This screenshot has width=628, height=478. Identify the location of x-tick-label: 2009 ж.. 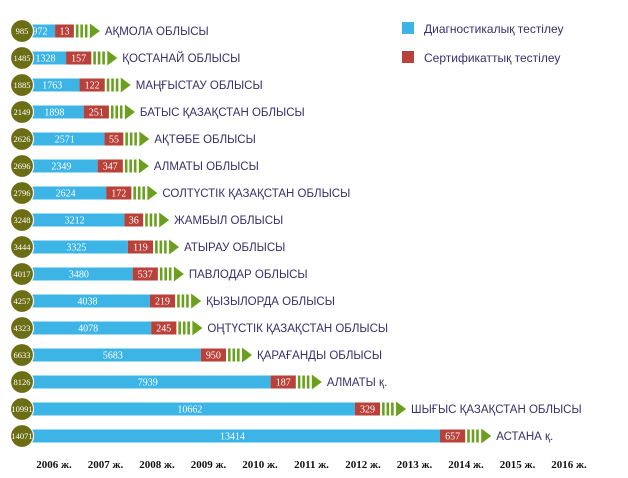
(209, 465).